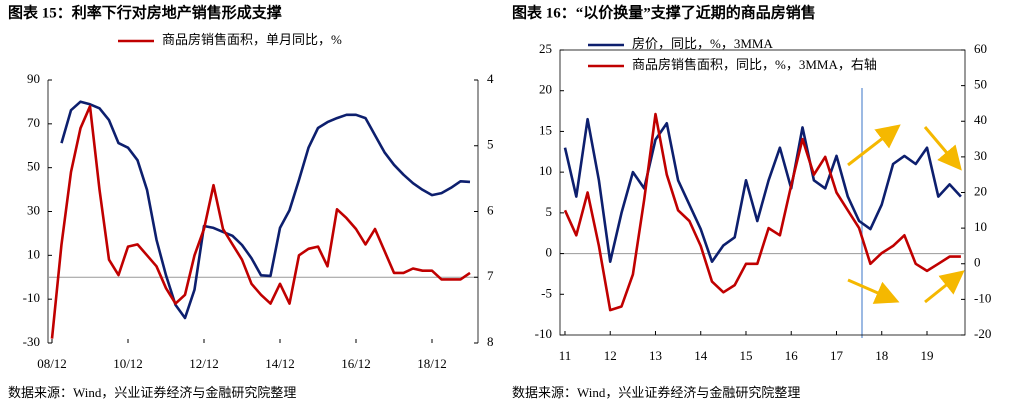  What do you see at coordinates (980, 190) in the screenshot?
I see `y2-tick-label: 20` at bounding box center [980, 190].